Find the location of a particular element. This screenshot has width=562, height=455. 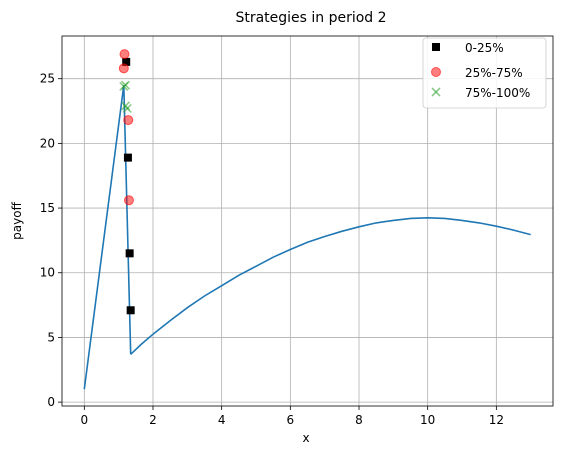

y-tick-label: 20 is located at coordinates (47, 143).